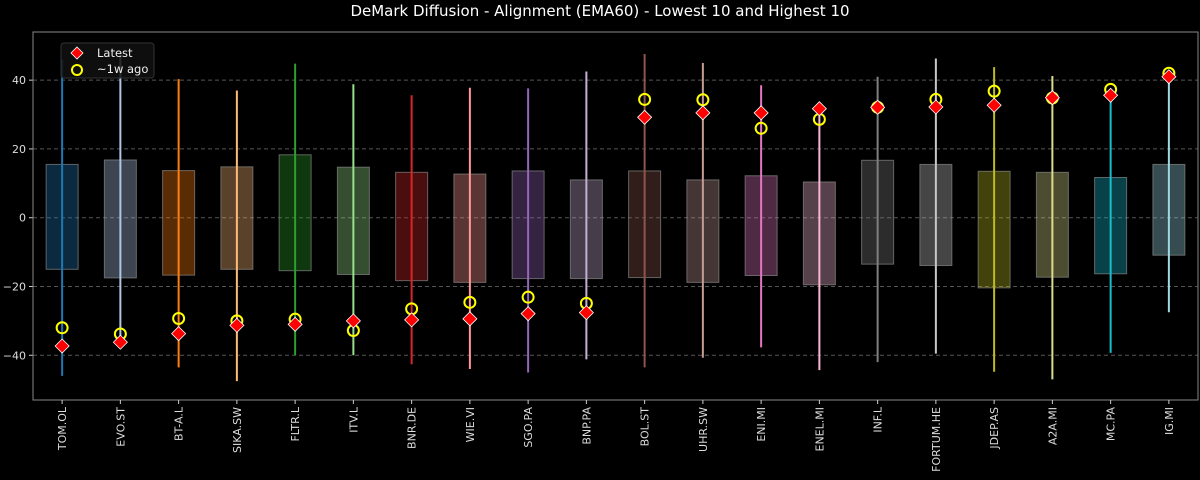 The height and width of the screenshot is (480, 1200). What do you see at coordinates (77, 53) in the screenshot?
I see `legend-diamond-icon` at bounding box center [77, 53].